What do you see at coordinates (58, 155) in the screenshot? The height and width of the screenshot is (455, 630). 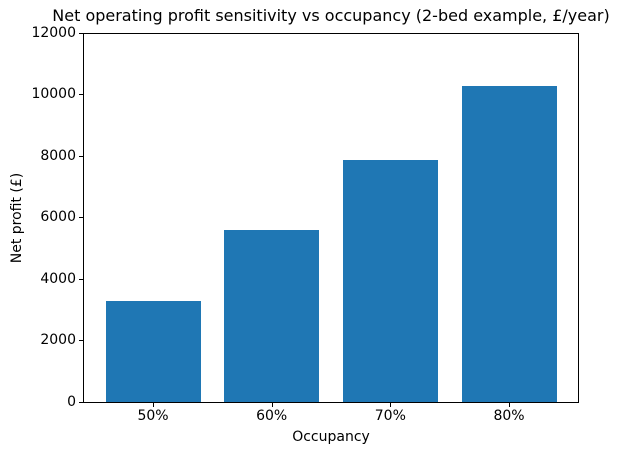 I see `y-tick-label: 8000` at bounding box center [58, 155].